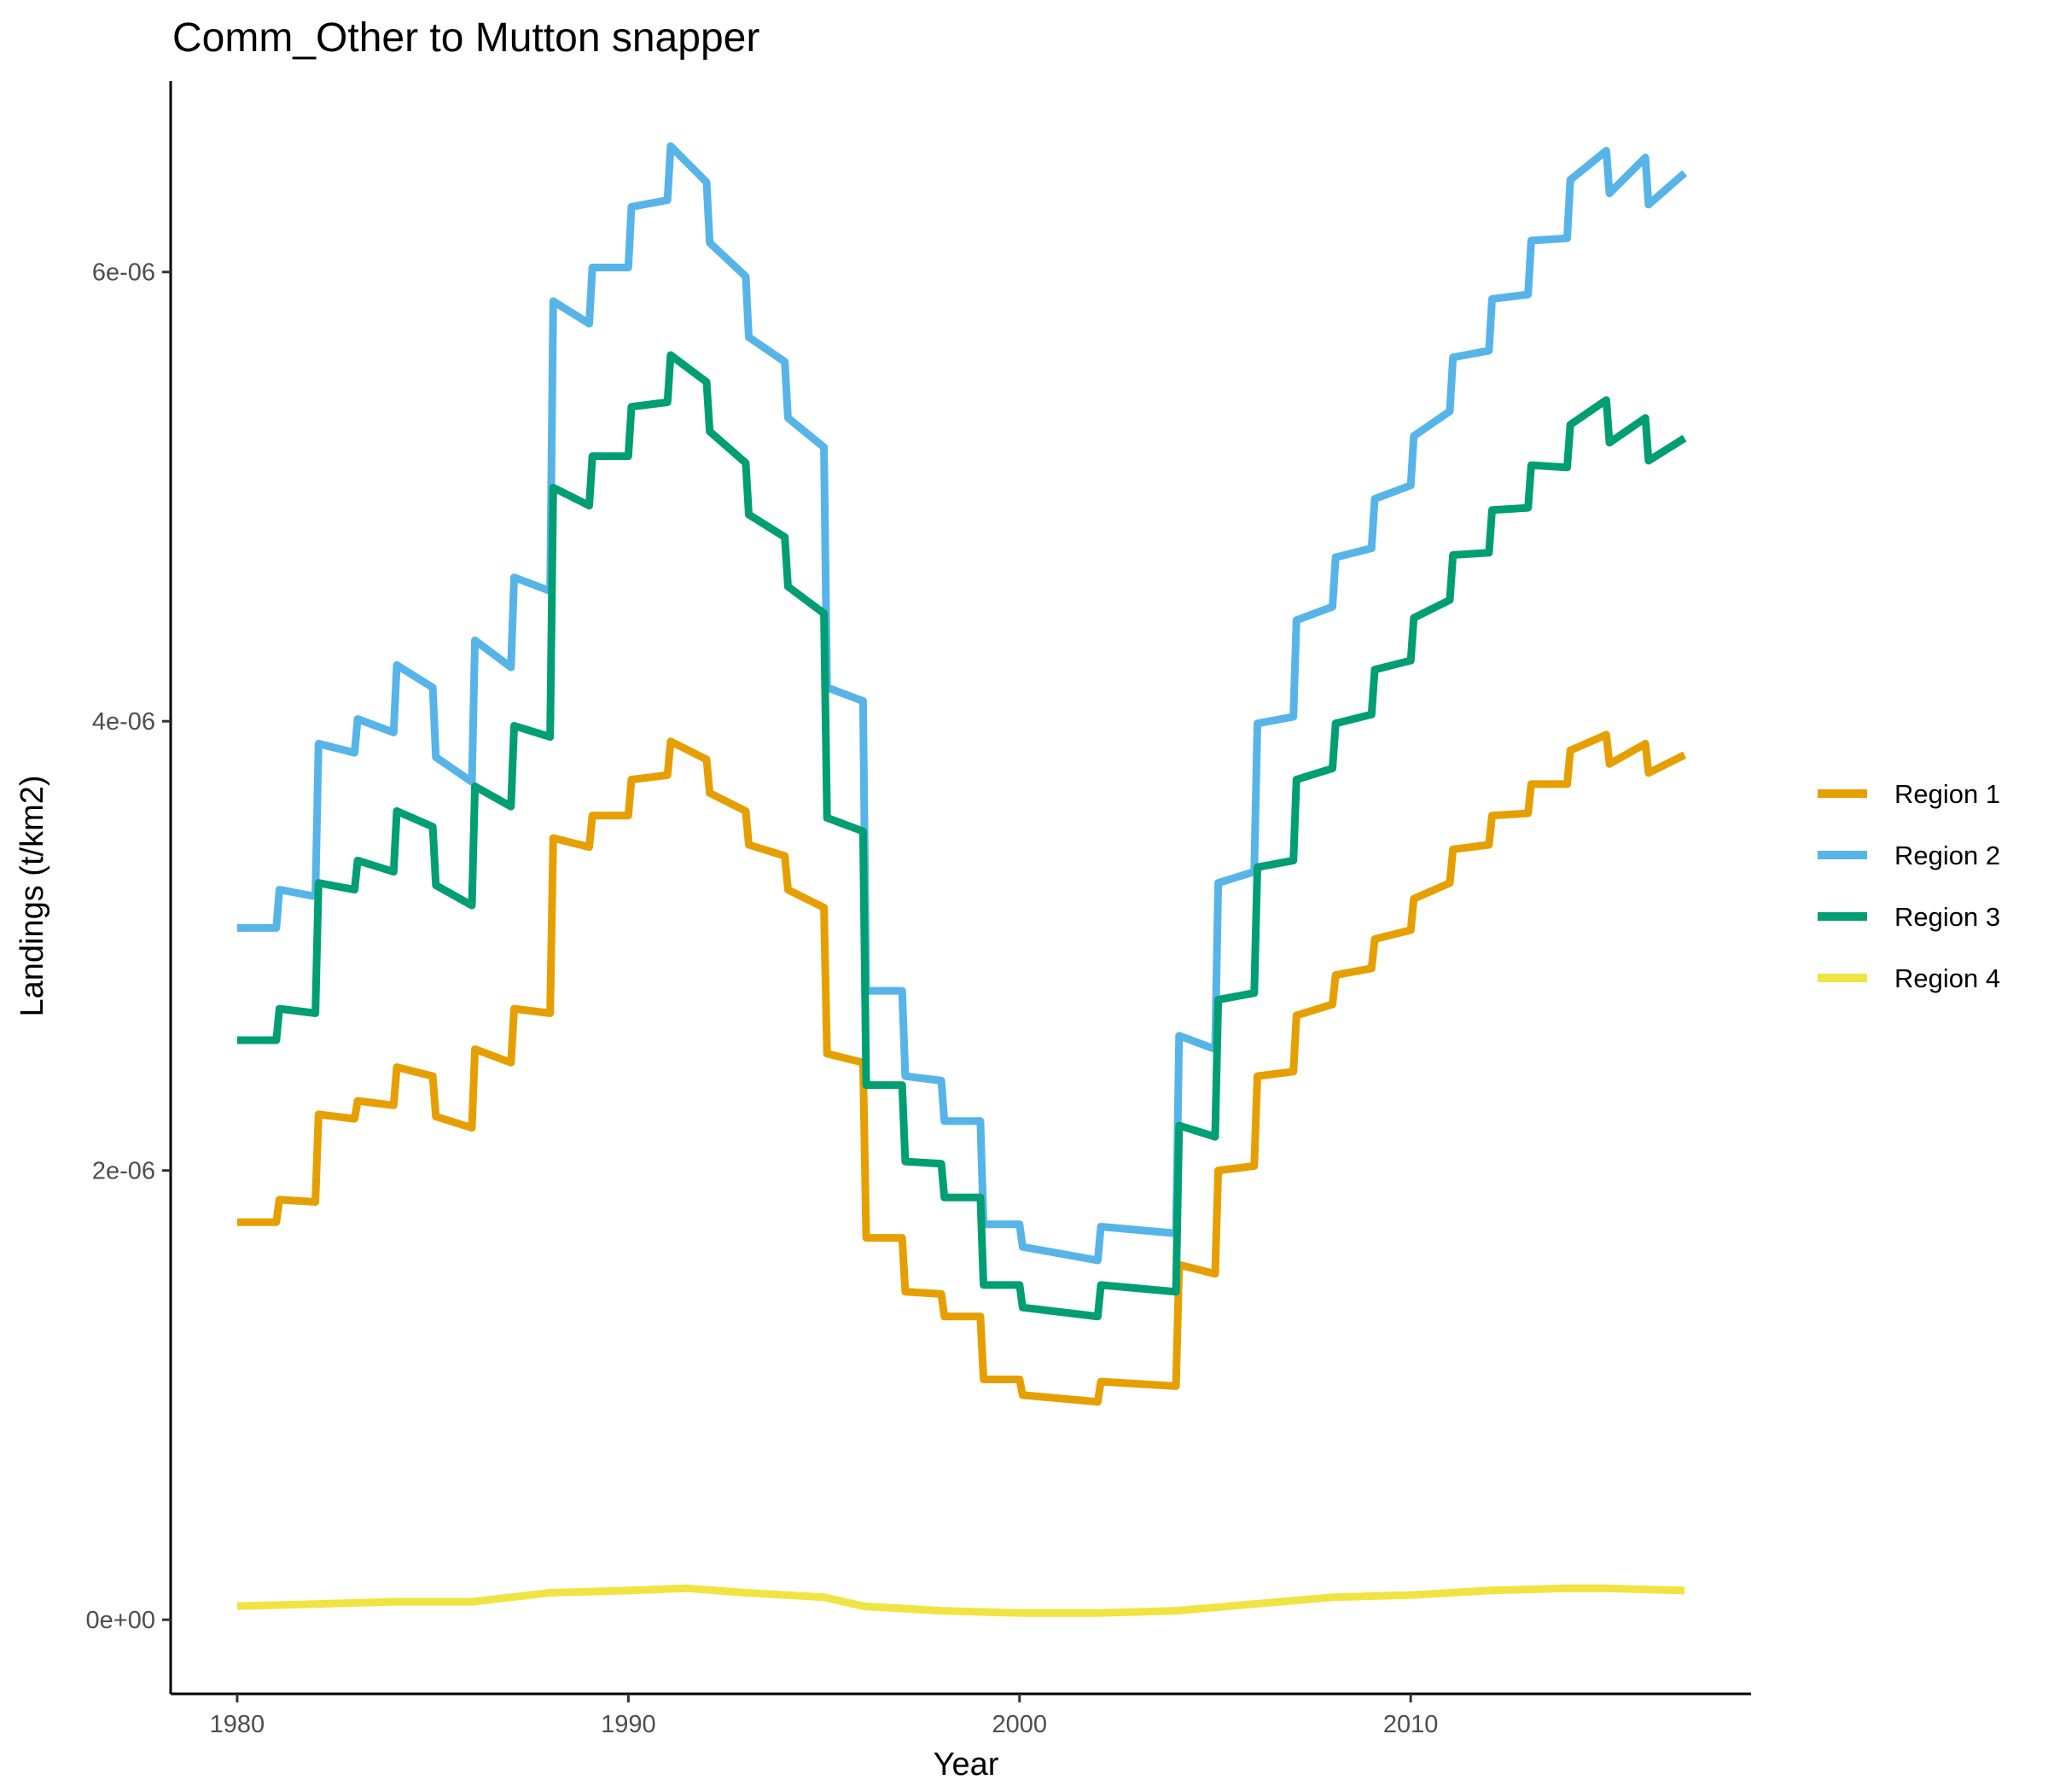  Describe the element at coordinates (32, 896) in the screenshot. I see `y-axis-title: Landings (t/km2)` at that location.